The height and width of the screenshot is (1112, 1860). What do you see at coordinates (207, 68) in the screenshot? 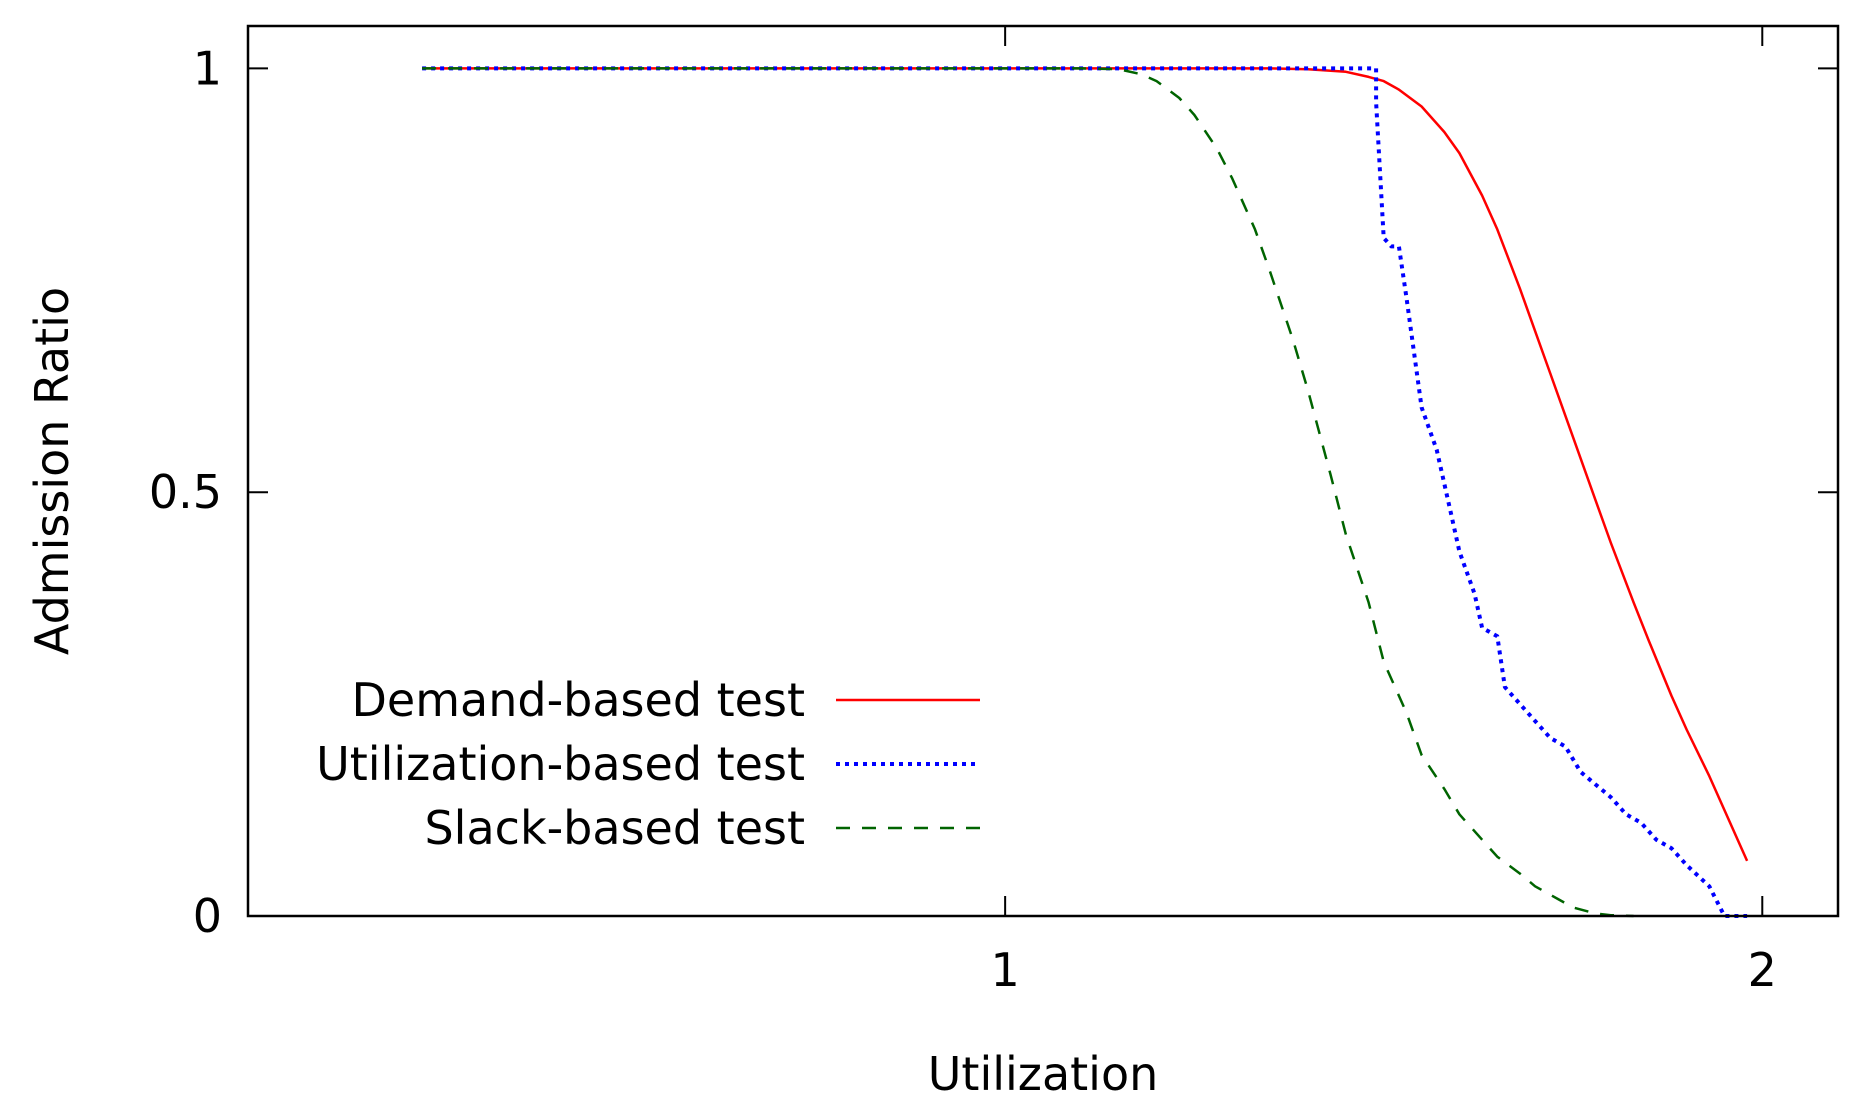
I see `y-tick-label: 1` at bounding box center [207, 68].